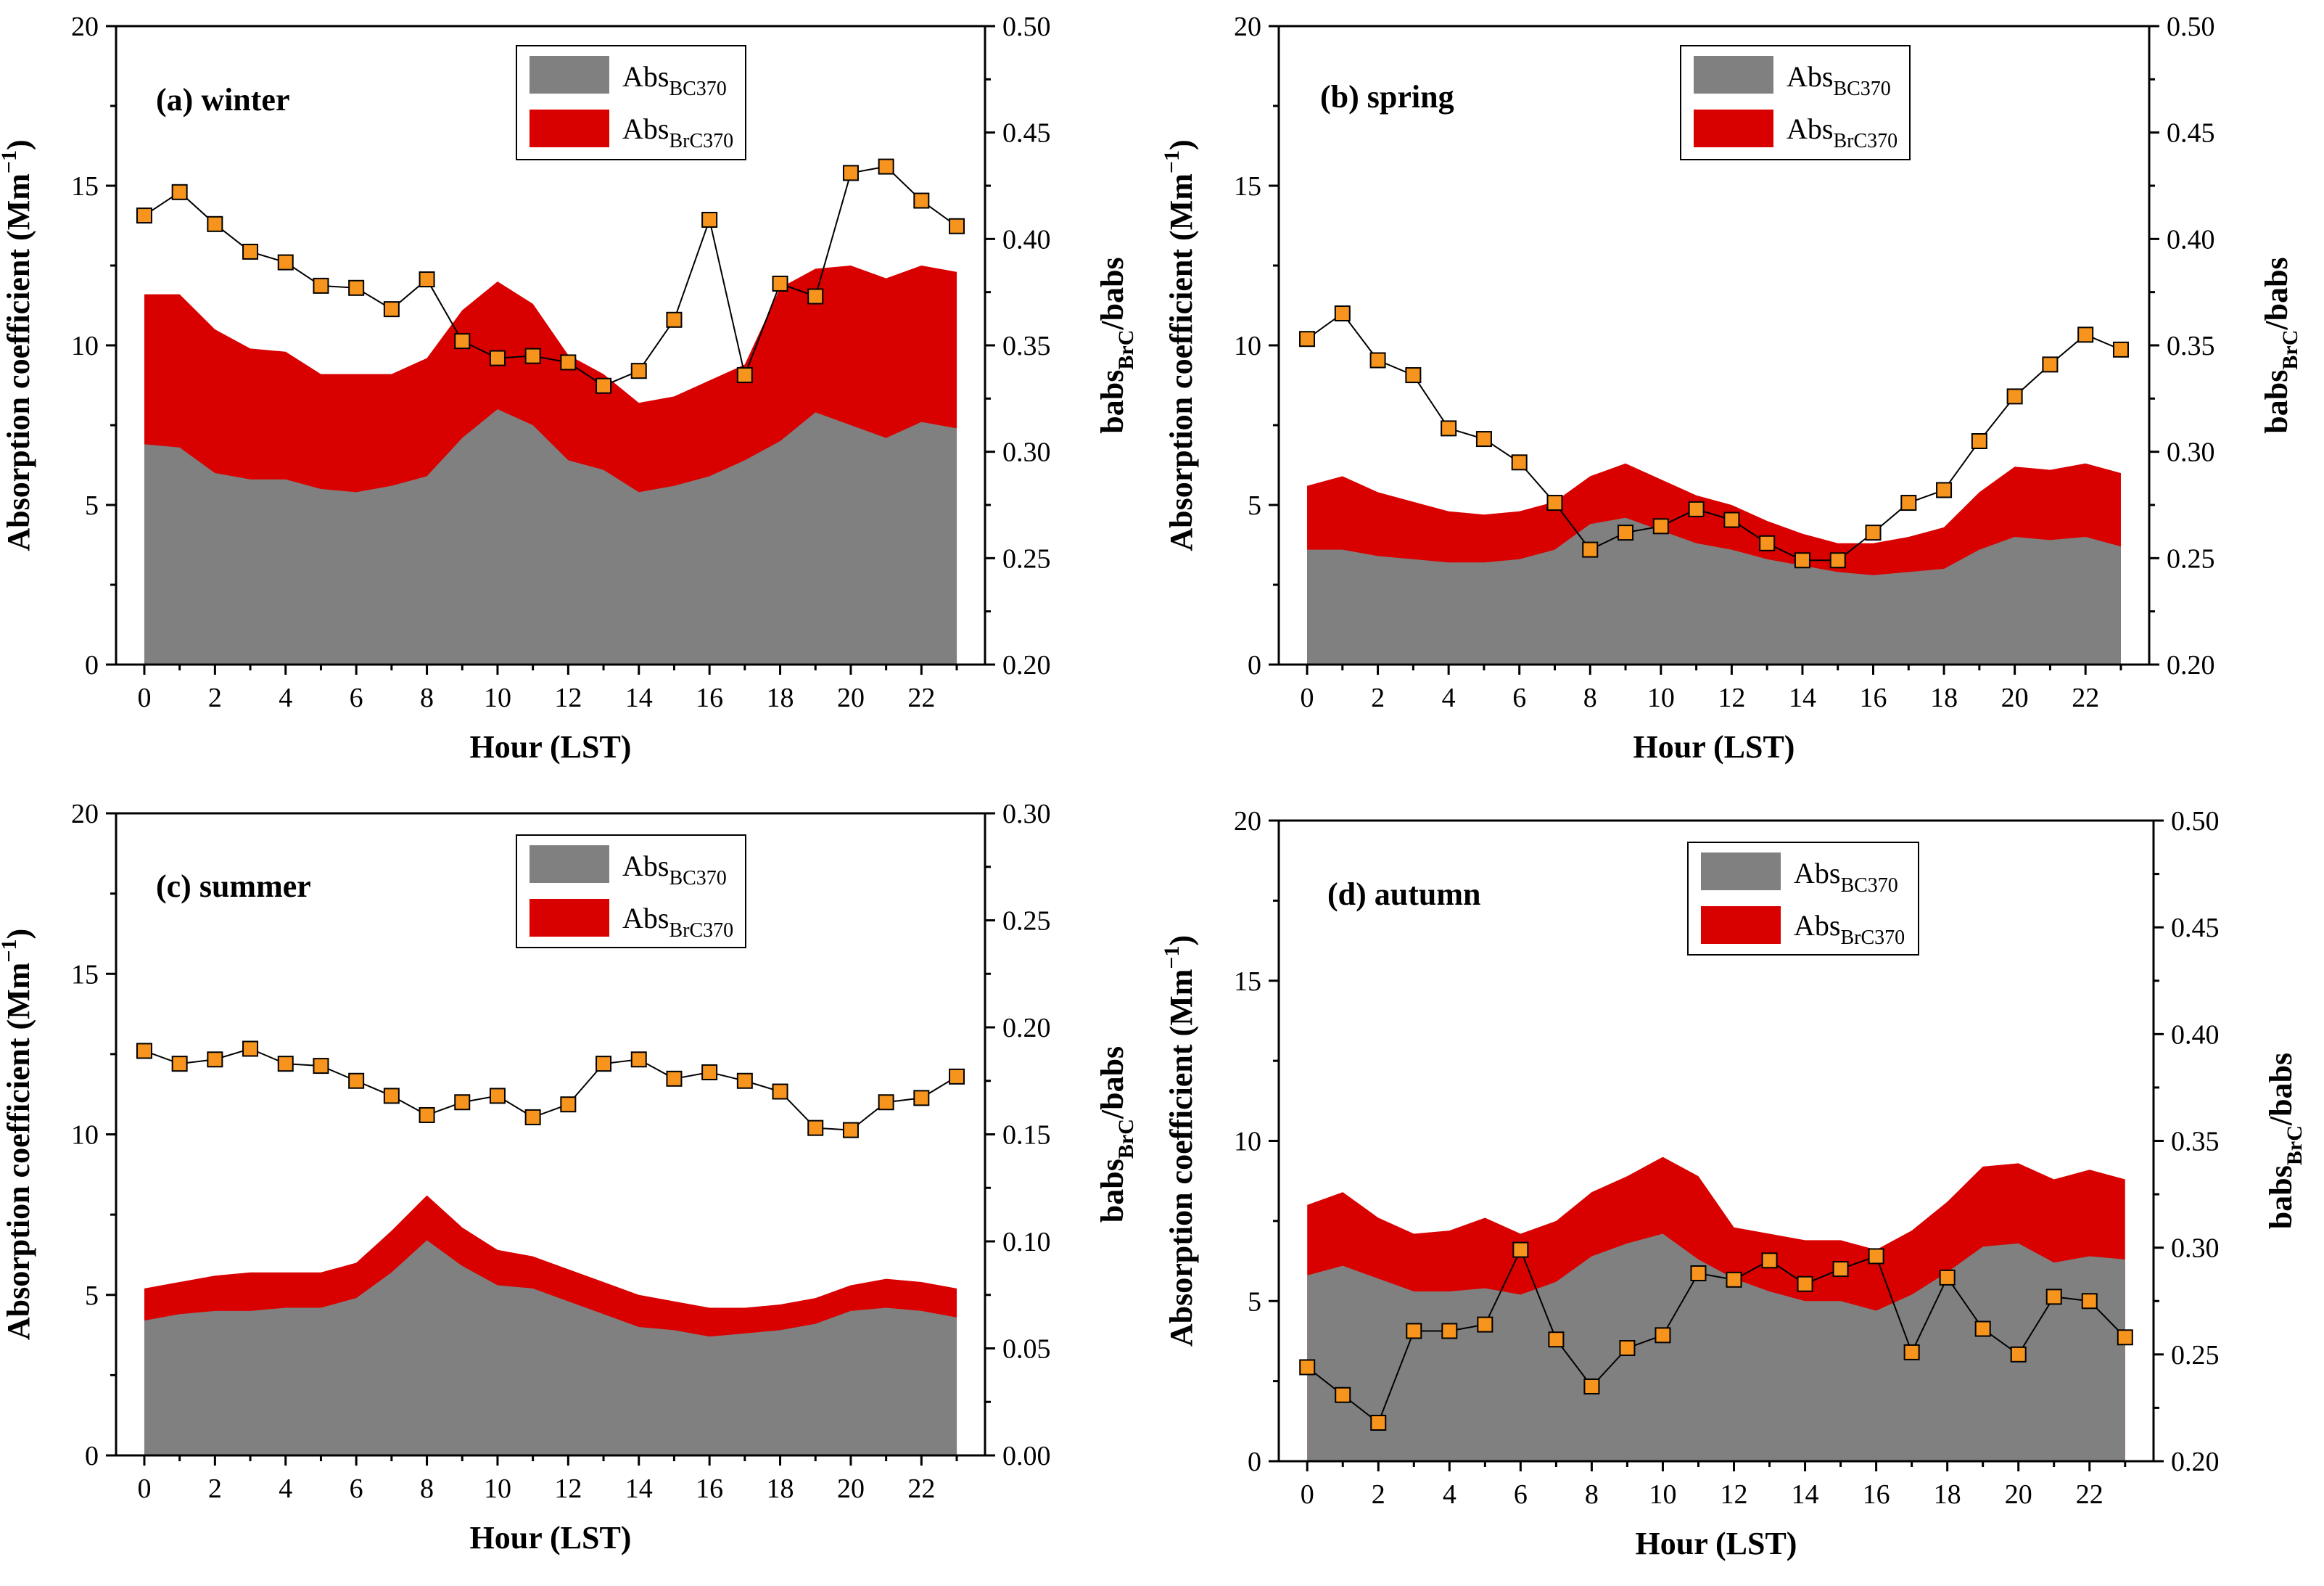 The image size is (2324, 1586). Describe the element at coordinates (780, 698) in the screenshot. I see `x-tick-label: 18` at that location.